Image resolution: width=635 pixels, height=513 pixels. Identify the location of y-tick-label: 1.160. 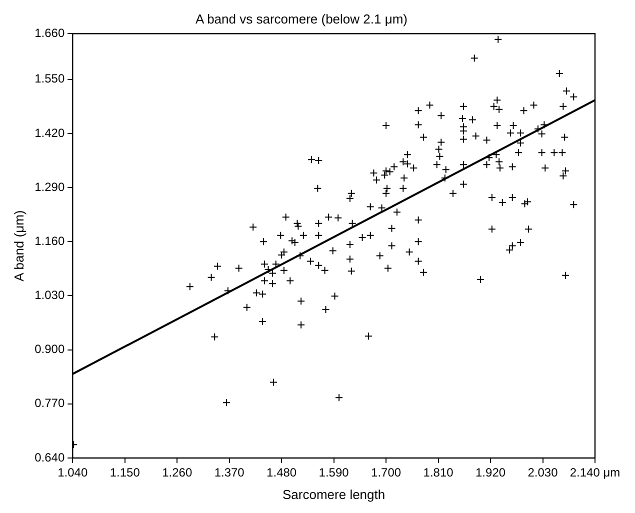
(49, 241).